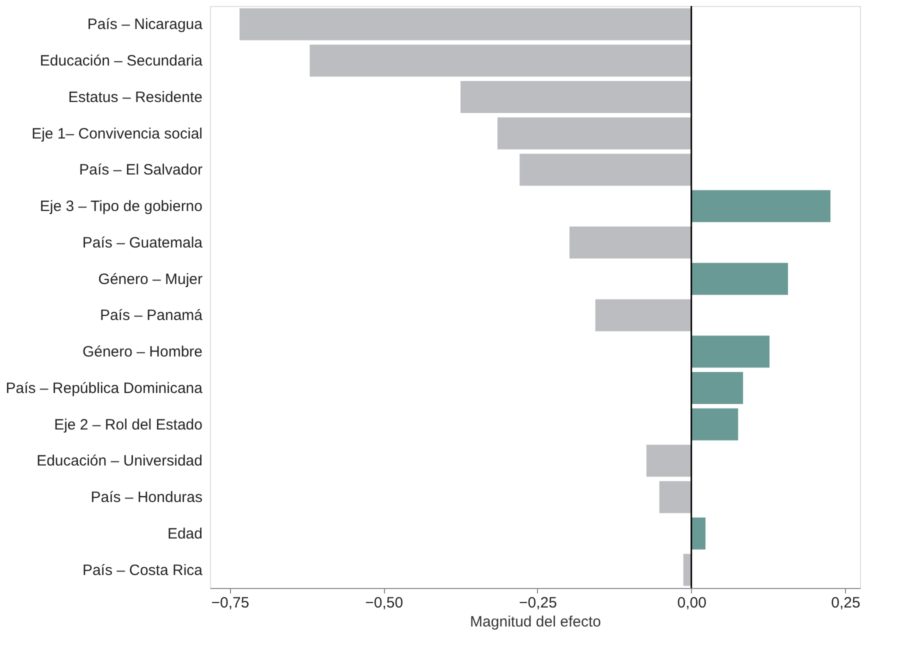 The width and height of the screenshot is (905, 649). I want to click on y-tick-label: Eje 3 – Tipo de gobierno, so click(121, 207).